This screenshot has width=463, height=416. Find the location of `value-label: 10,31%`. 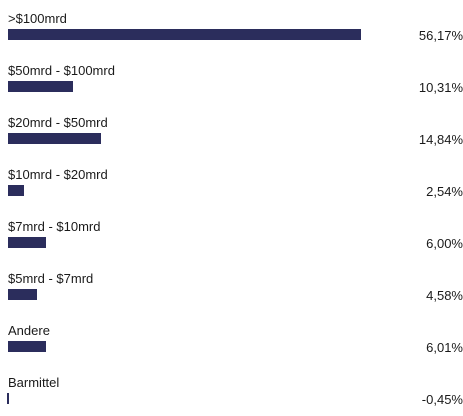

value-label: 10,31% is located at coordinates (440, 87).